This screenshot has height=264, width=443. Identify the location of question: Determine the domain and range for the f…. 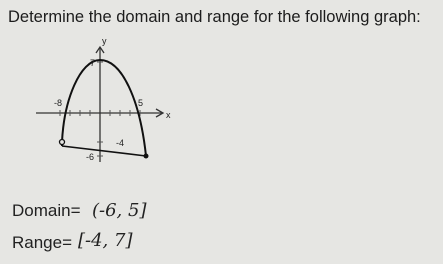
(214, 17).